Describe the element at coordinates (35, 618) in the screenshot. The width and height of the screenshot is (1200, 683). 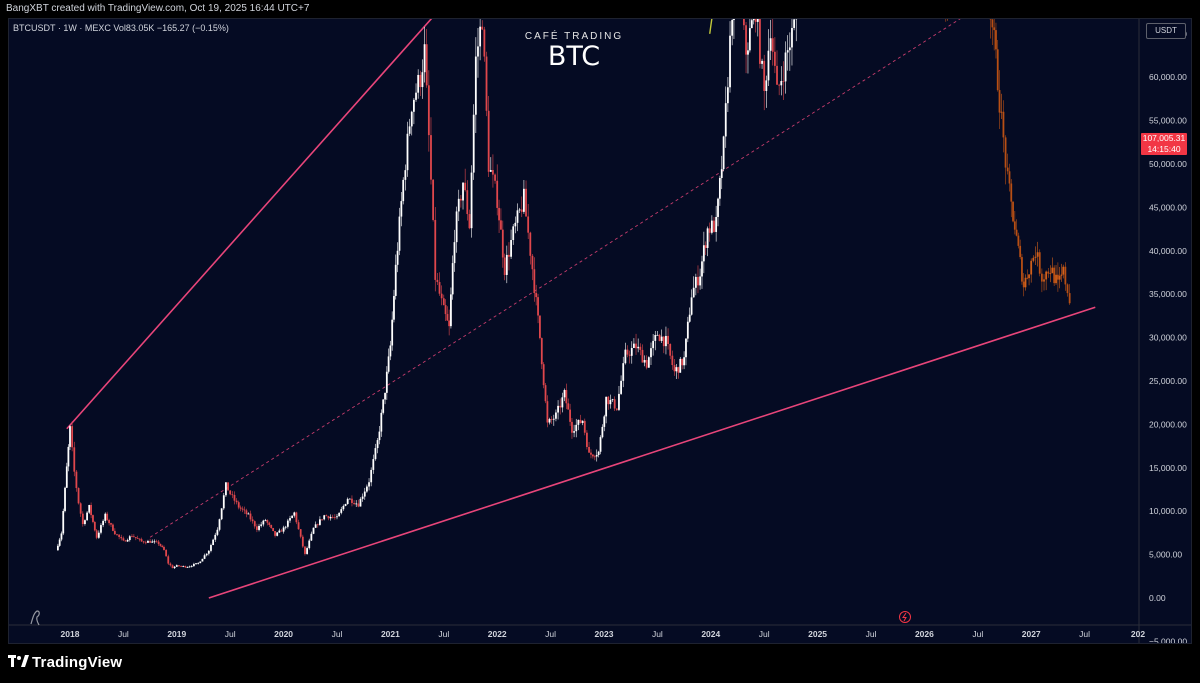
I see `dino-icon` at that location.